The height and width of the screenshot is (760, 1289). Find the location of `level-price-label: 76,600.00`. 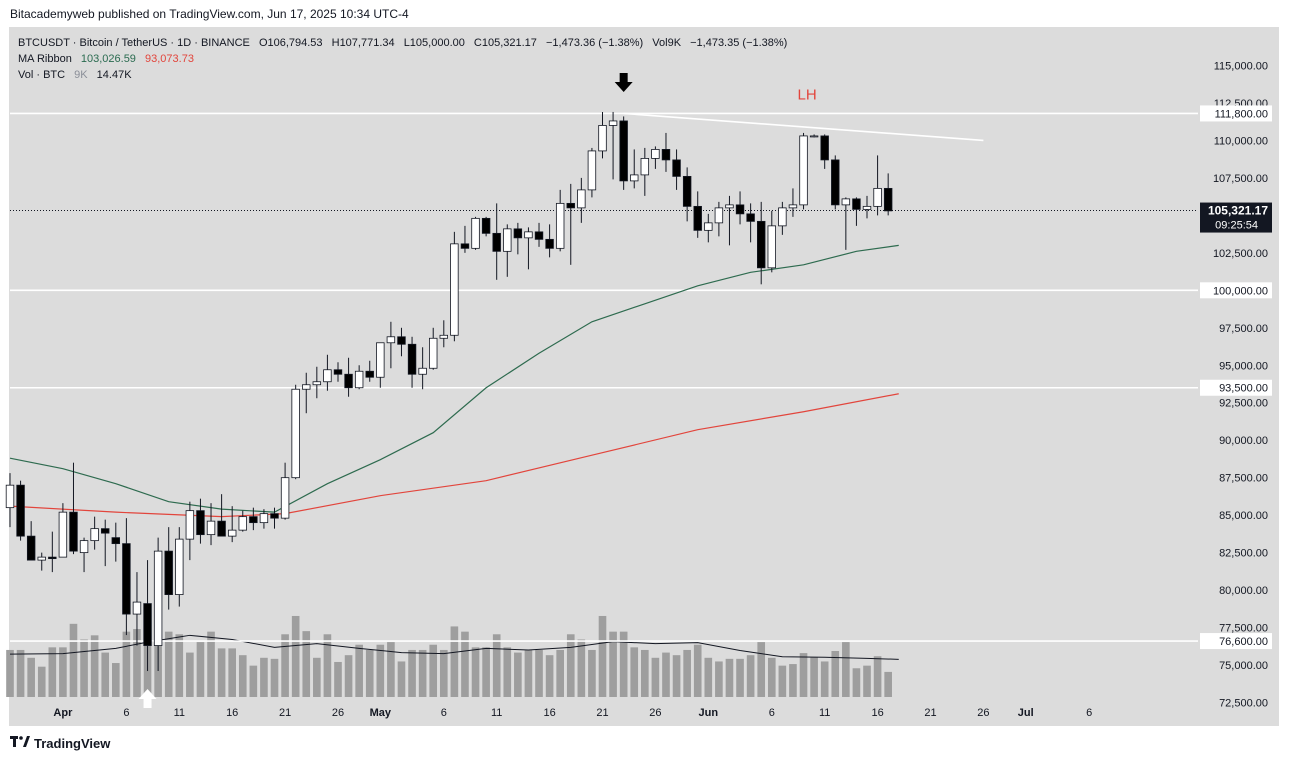

level-price-label: 76,600.00 is located at coordinates (1236, 641).